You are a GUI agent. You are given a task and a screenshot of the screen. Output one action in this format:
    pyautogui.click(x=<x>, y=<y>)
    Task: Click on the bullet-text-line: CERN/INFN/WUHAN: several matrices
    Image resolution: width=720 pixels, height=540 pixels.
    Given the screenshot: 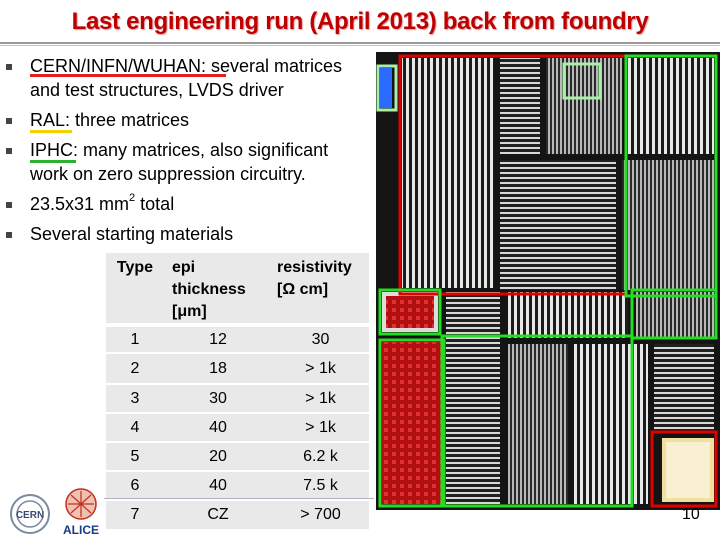 What is the action you would take?
    pyautogui.click(x=186, y=66)
    